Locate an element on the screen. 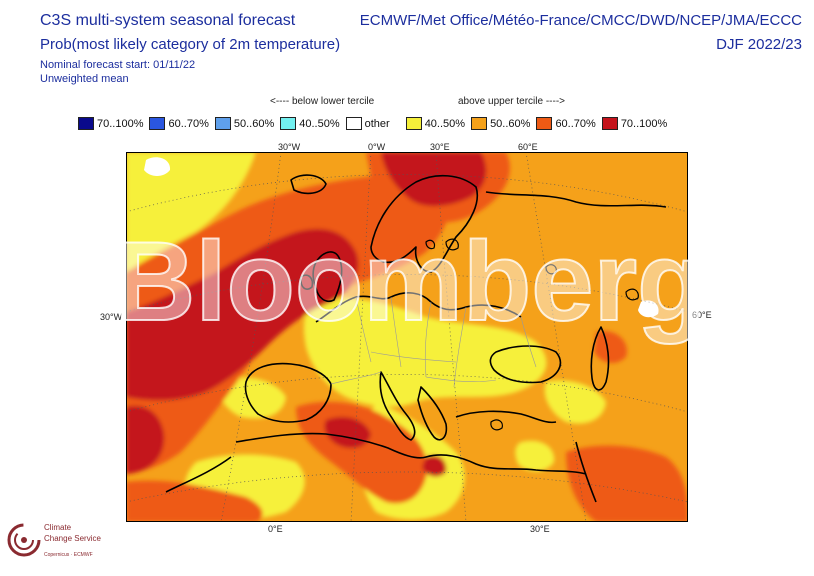  logo-text-line3: Copernicus · ECMWF is located at coordinates (68, 555).